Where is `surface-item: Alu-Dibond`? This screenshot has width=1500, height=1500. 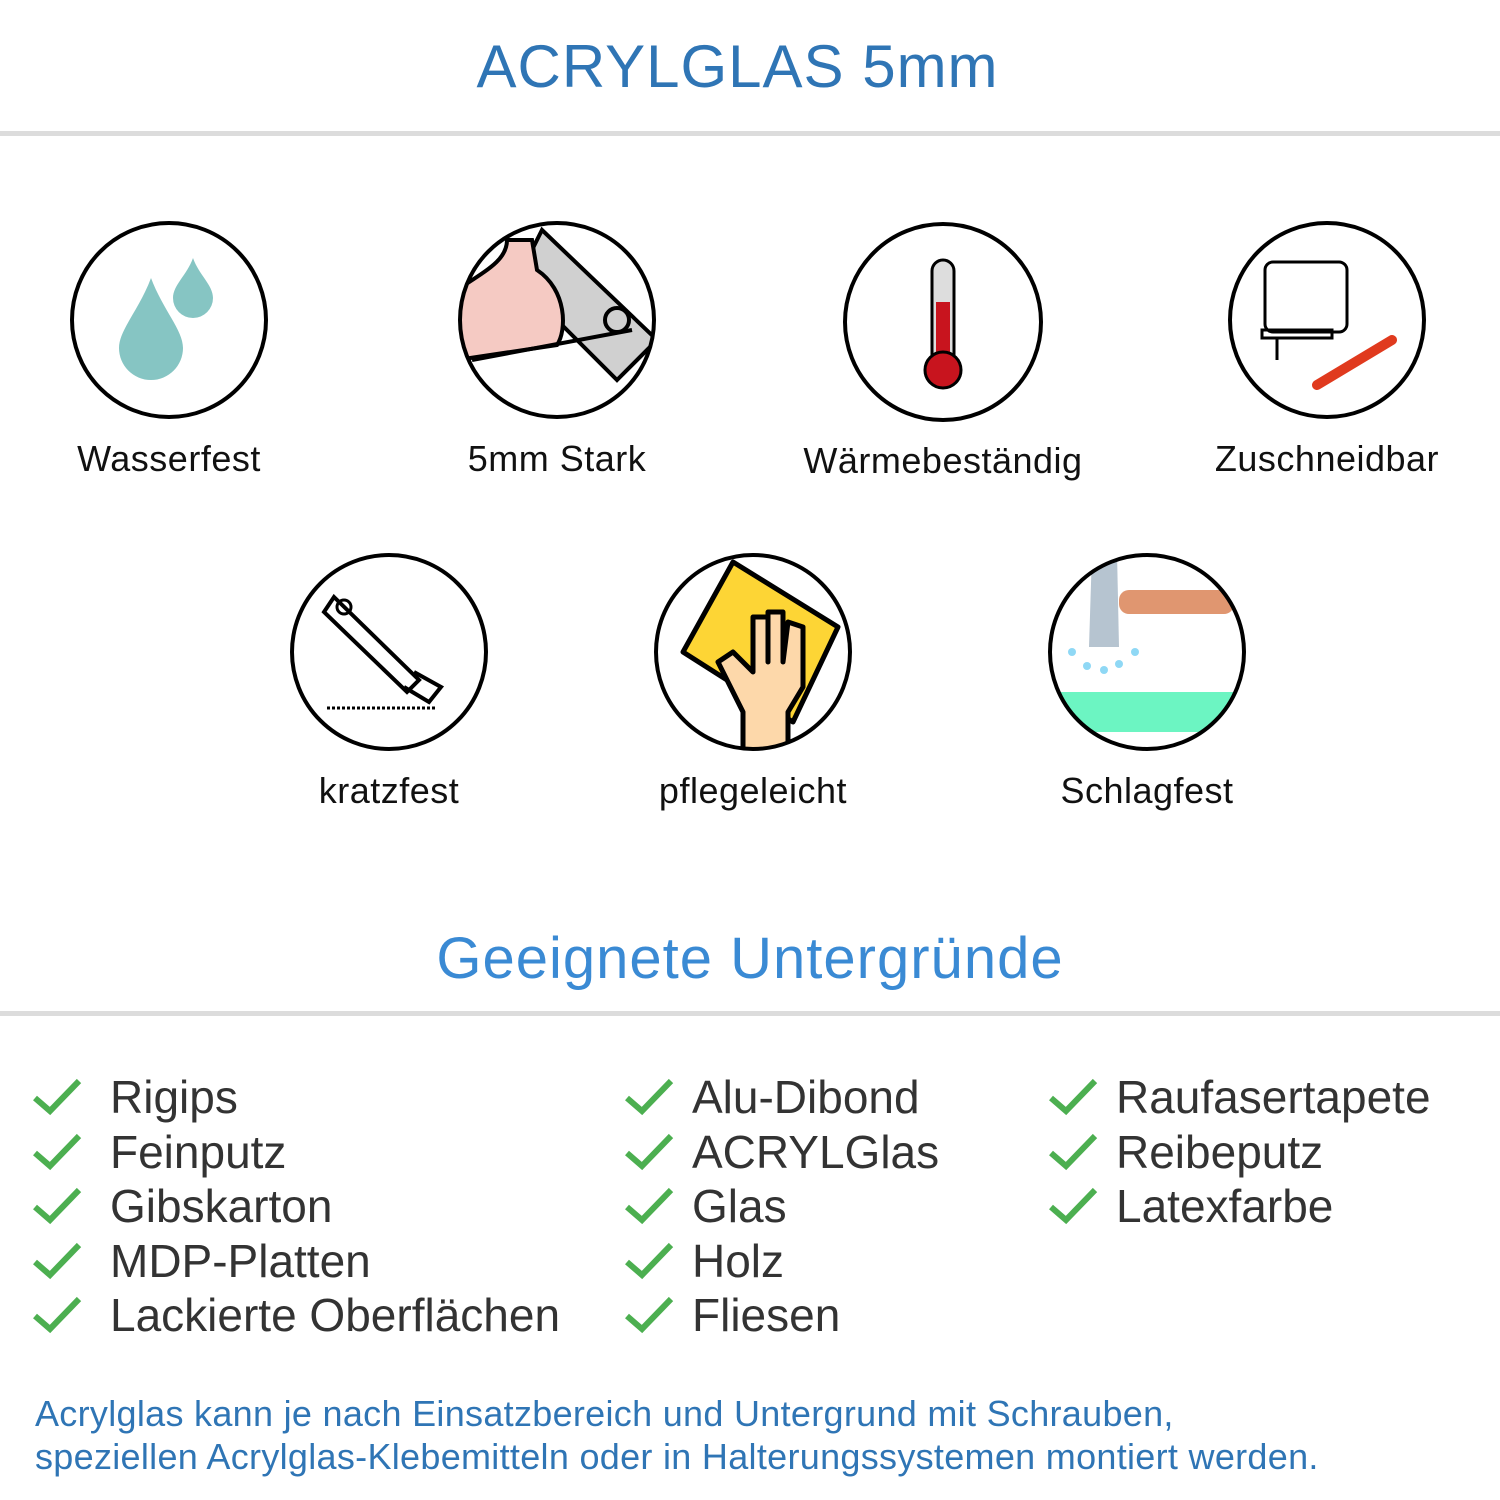
surface-item: Alu-Dibond is located at coordinates (772, 1097).